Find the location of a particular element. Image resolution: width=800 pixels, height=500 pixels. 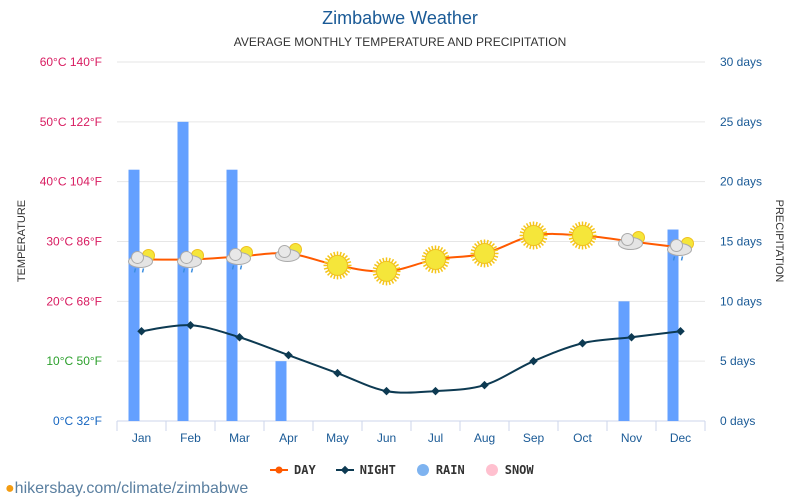

x-tick-label: Sep is located at coordinates (534, 438).